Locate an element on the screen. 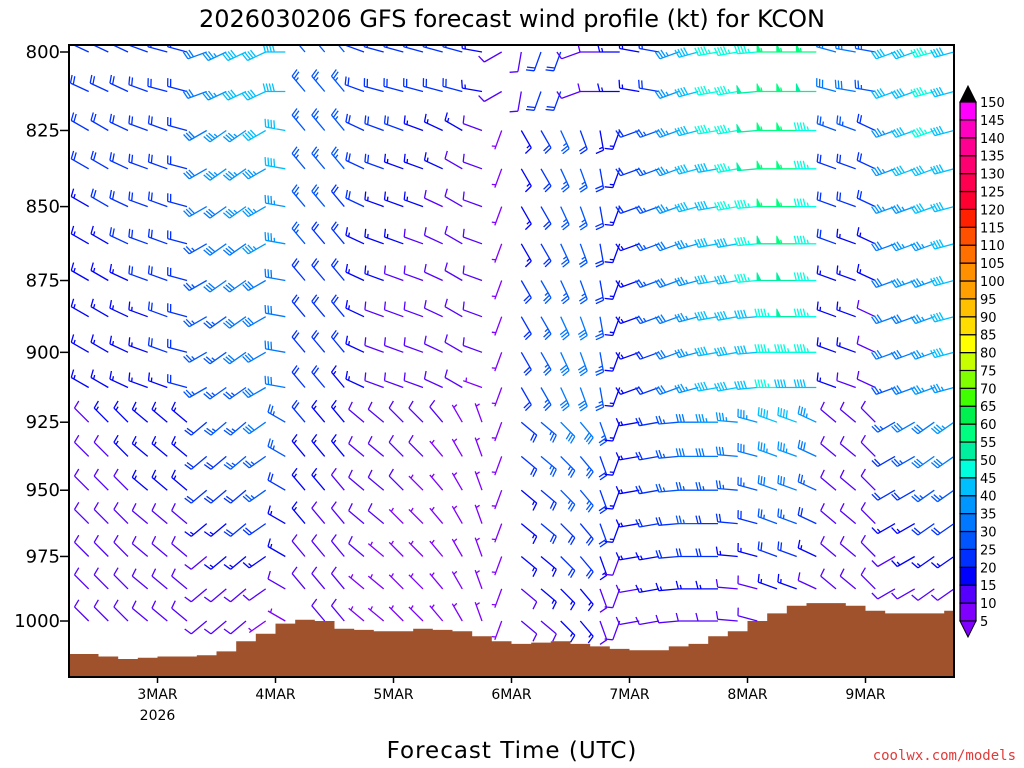 This screenshot has width=1024, height=768. x-tick-label: 5MAR is located at coordinates (393, 695).